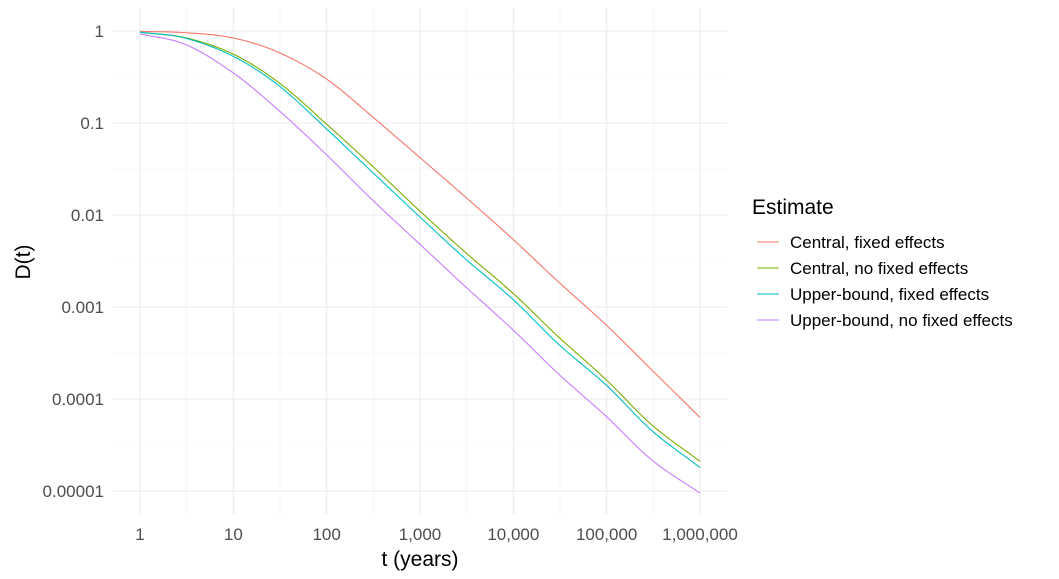 The width and height of the screenshot is (1059, 579). What do you see at coordinates (92, 123) in the screenshot?
I see `y-tick-label: 0.1` at bounding box center [92, 123].